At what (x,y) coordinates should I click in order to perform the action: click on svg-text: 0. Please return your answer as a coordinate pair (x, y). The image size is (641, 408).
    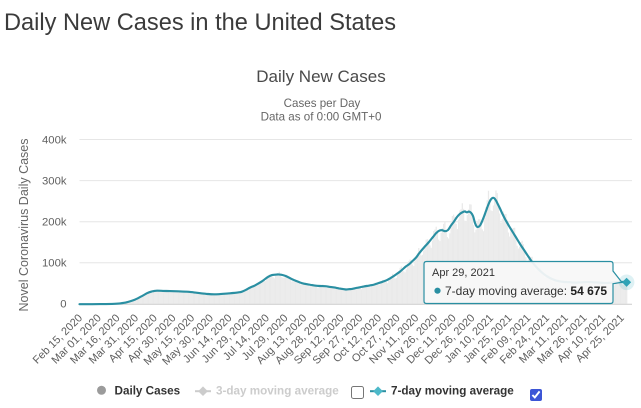
    Looking at the image, I should click on (63, 305).